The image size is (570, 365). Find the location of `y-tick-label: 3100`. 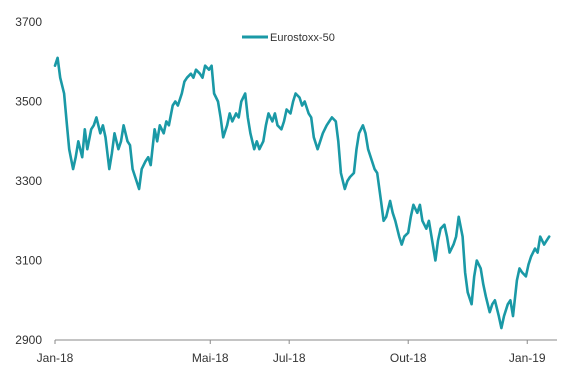

y-tick-label: 3100 is located at coordinates (28, 261).